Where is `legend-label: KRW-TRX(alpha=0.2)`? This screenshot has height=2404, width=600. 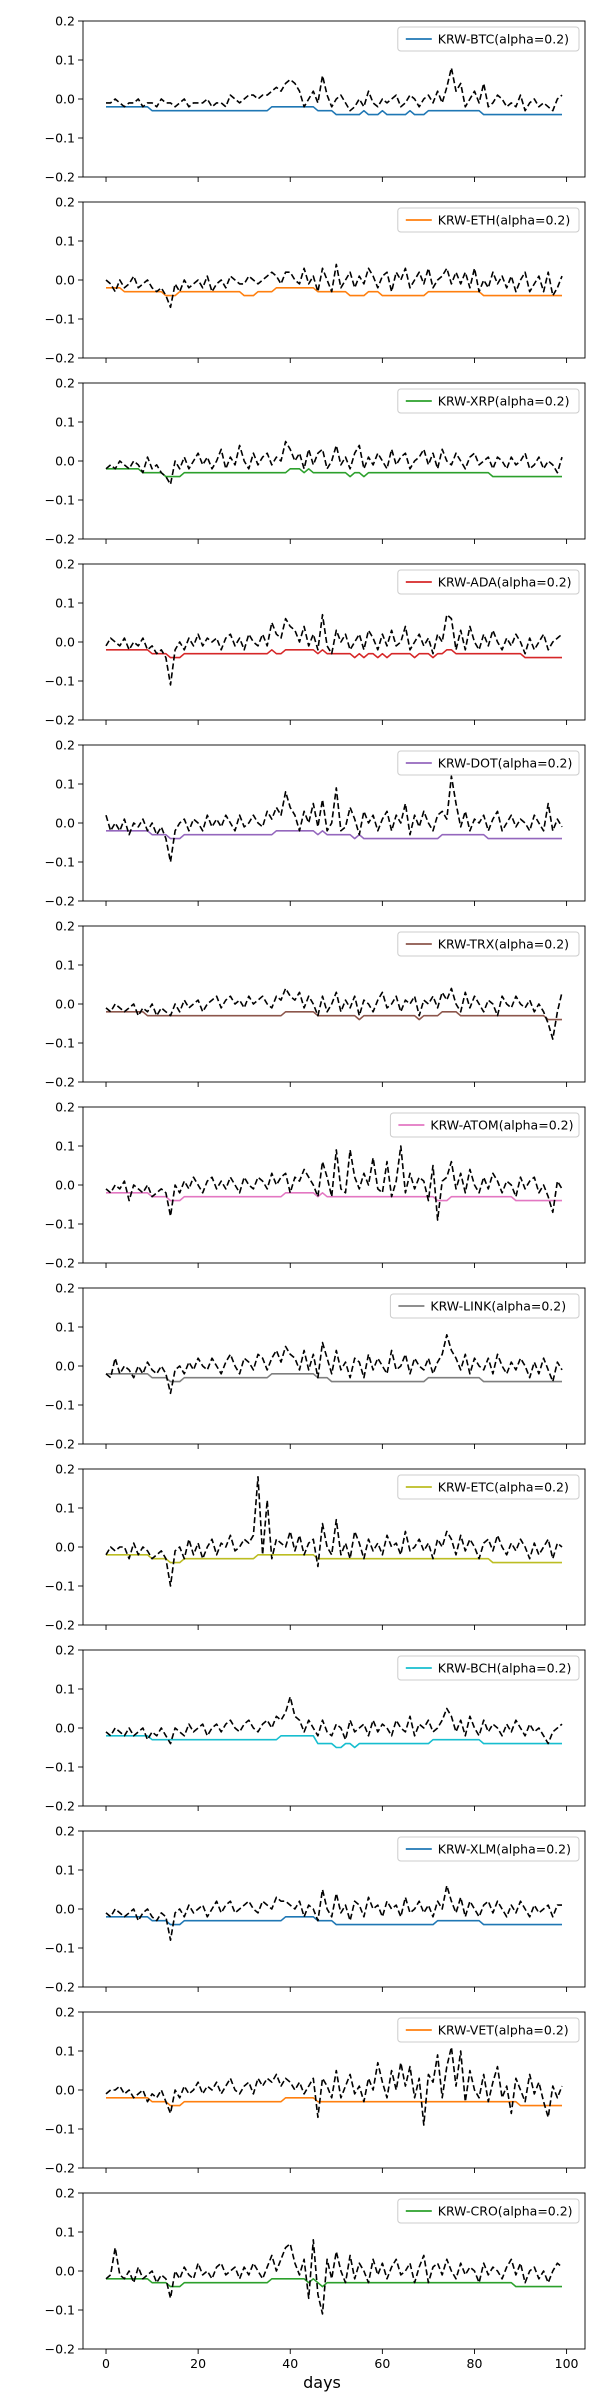 legend-label: KRW-TRX(alpha=0.2) is located at coordinates (503, 944).